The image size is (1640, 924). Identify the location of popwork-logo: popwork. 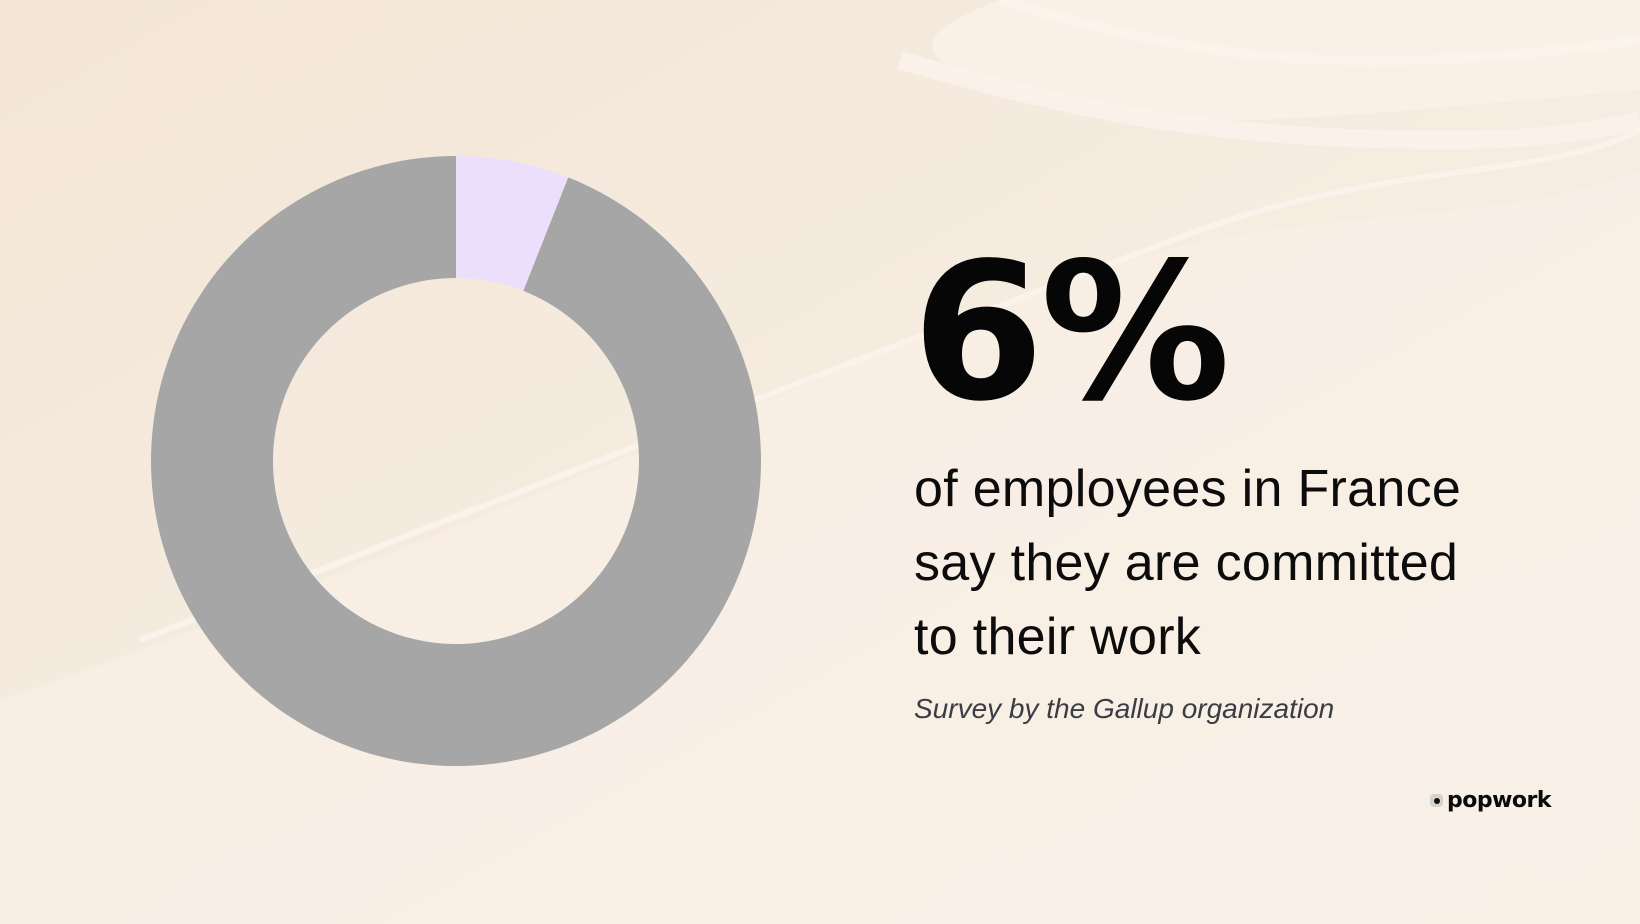
(1491, 800).